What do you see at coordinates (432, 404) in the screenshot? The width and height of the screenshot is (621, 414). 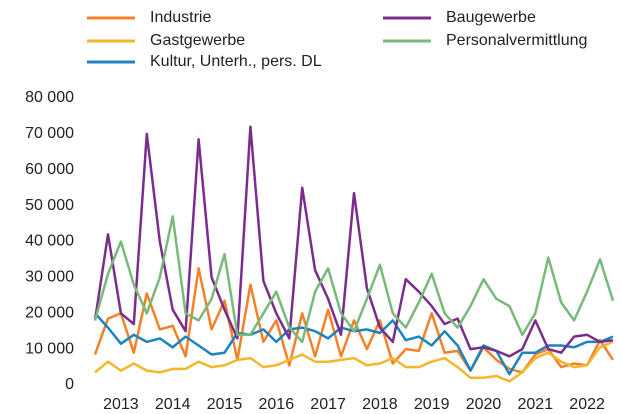 I see `x-tick-label: 2019` at bounding box center [432, 404].